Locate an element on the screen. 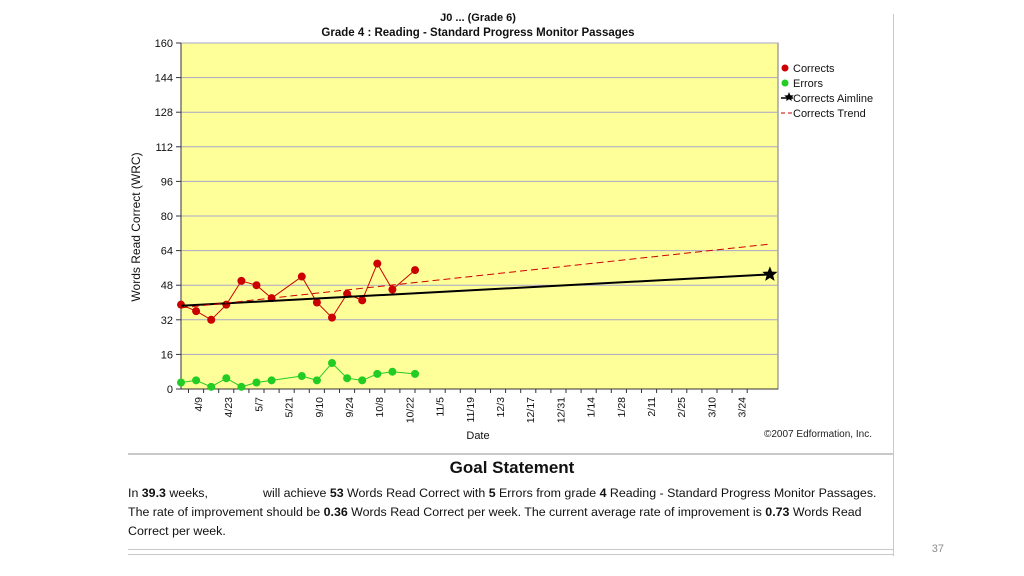 The width and height of the screenshot is (1024, 576). x-tick-label: 12/17 is located at coordinates (531, 410).